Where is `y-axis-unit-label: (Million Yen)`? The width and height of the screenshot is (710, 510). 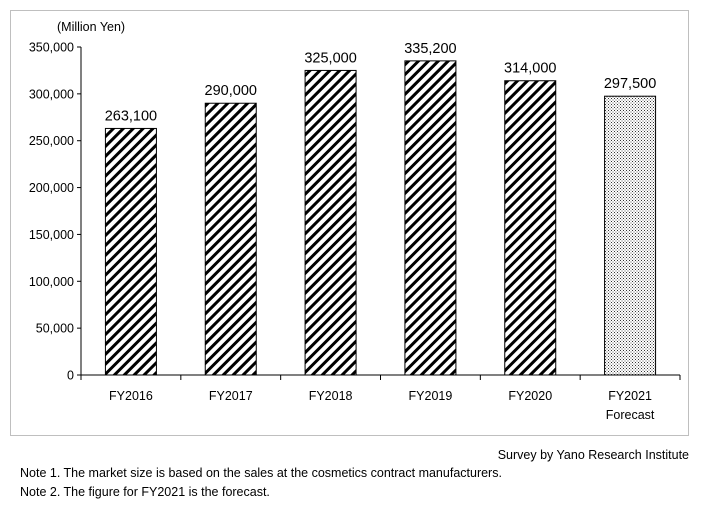 y-axis-unit-label: (Million Yen) is located at coordinates (91, 27).